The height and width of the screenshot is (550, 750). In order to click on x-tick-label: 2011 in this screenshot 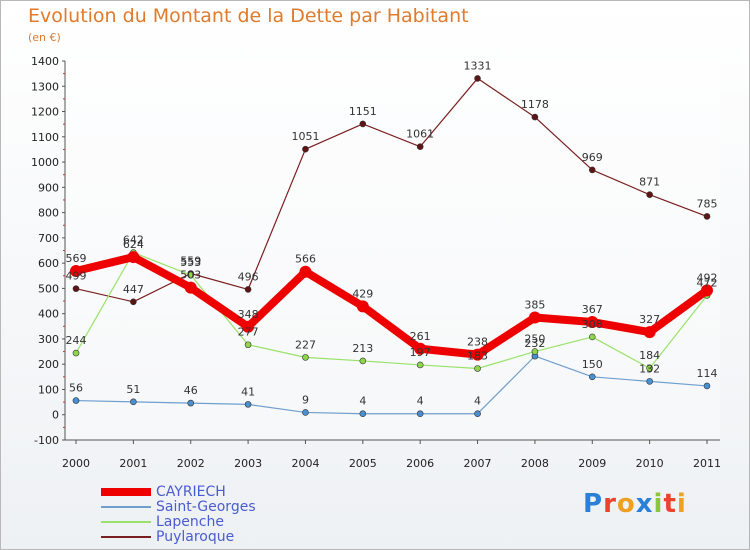, I will do `click(707, 463)`.